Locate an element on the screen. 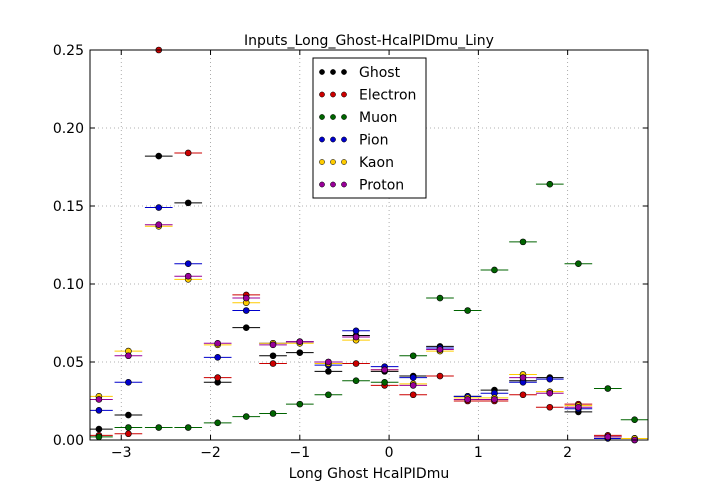 The image size is (720, 504). legend-item-ghost: Ghost is located at coordinates (360, 73).